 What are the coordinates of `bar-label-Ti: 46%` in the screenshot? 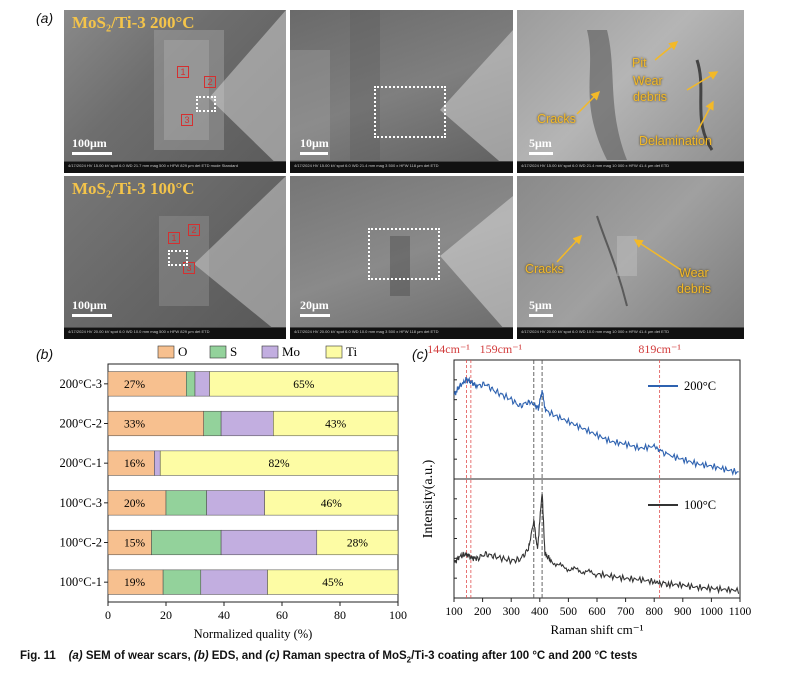 It's located at (332, 504).